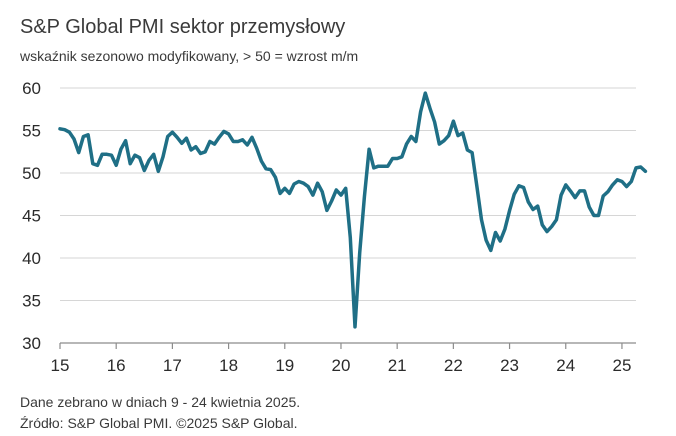  I want to click on y-tick-label: 50, so click(31, 173).